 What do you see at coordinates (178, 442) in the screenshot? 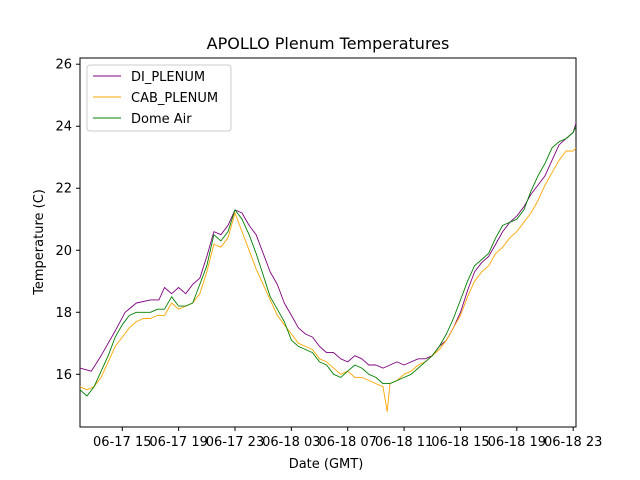
I see `x-tick-label: 06-17 19` at bounding box center [178, 442].